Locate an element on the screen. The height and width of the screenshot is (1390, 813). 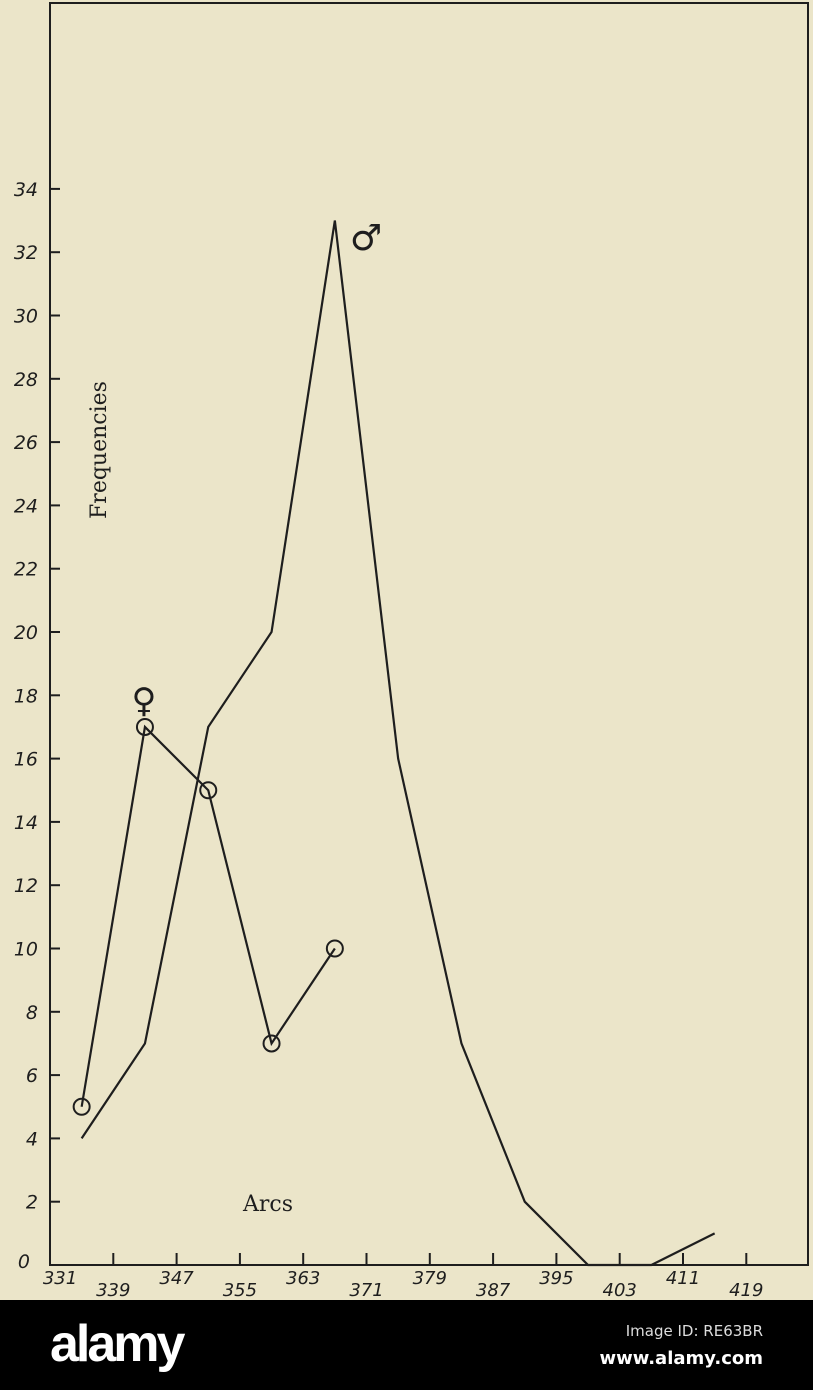
y-tick-label: 26 is located at coordinates (26, 443).